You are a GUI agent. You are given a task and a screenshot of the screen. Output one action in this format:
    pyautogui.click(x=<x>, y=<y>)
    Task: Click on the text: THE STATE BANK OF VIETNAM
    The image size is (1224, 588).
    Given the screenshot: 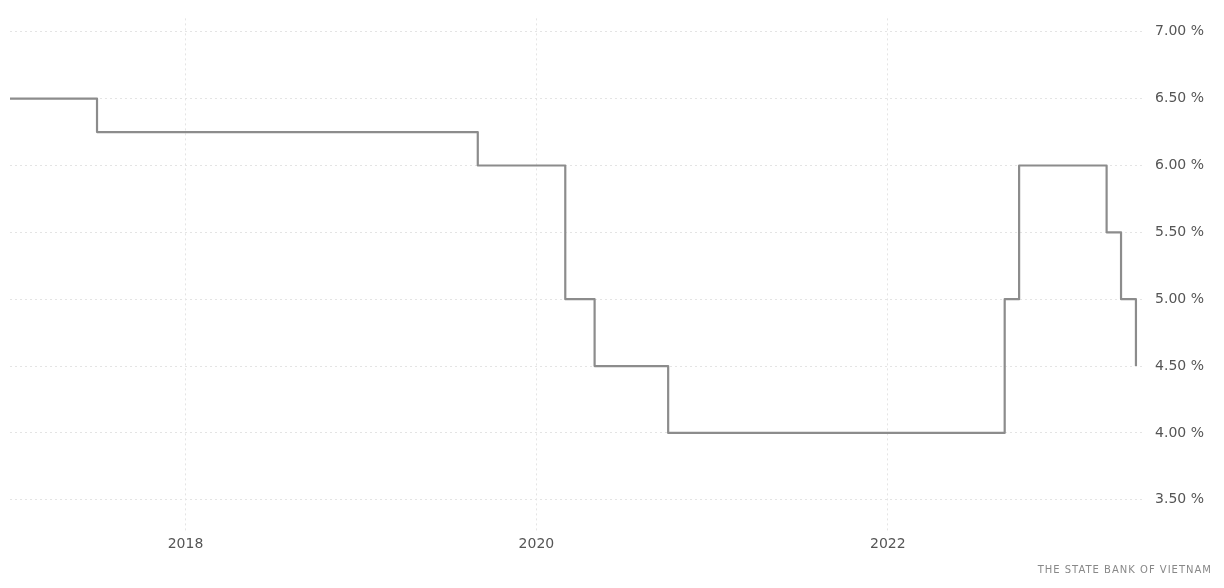 What is the action you would take?
    pyautogui.click(x=1124, y=569)
    